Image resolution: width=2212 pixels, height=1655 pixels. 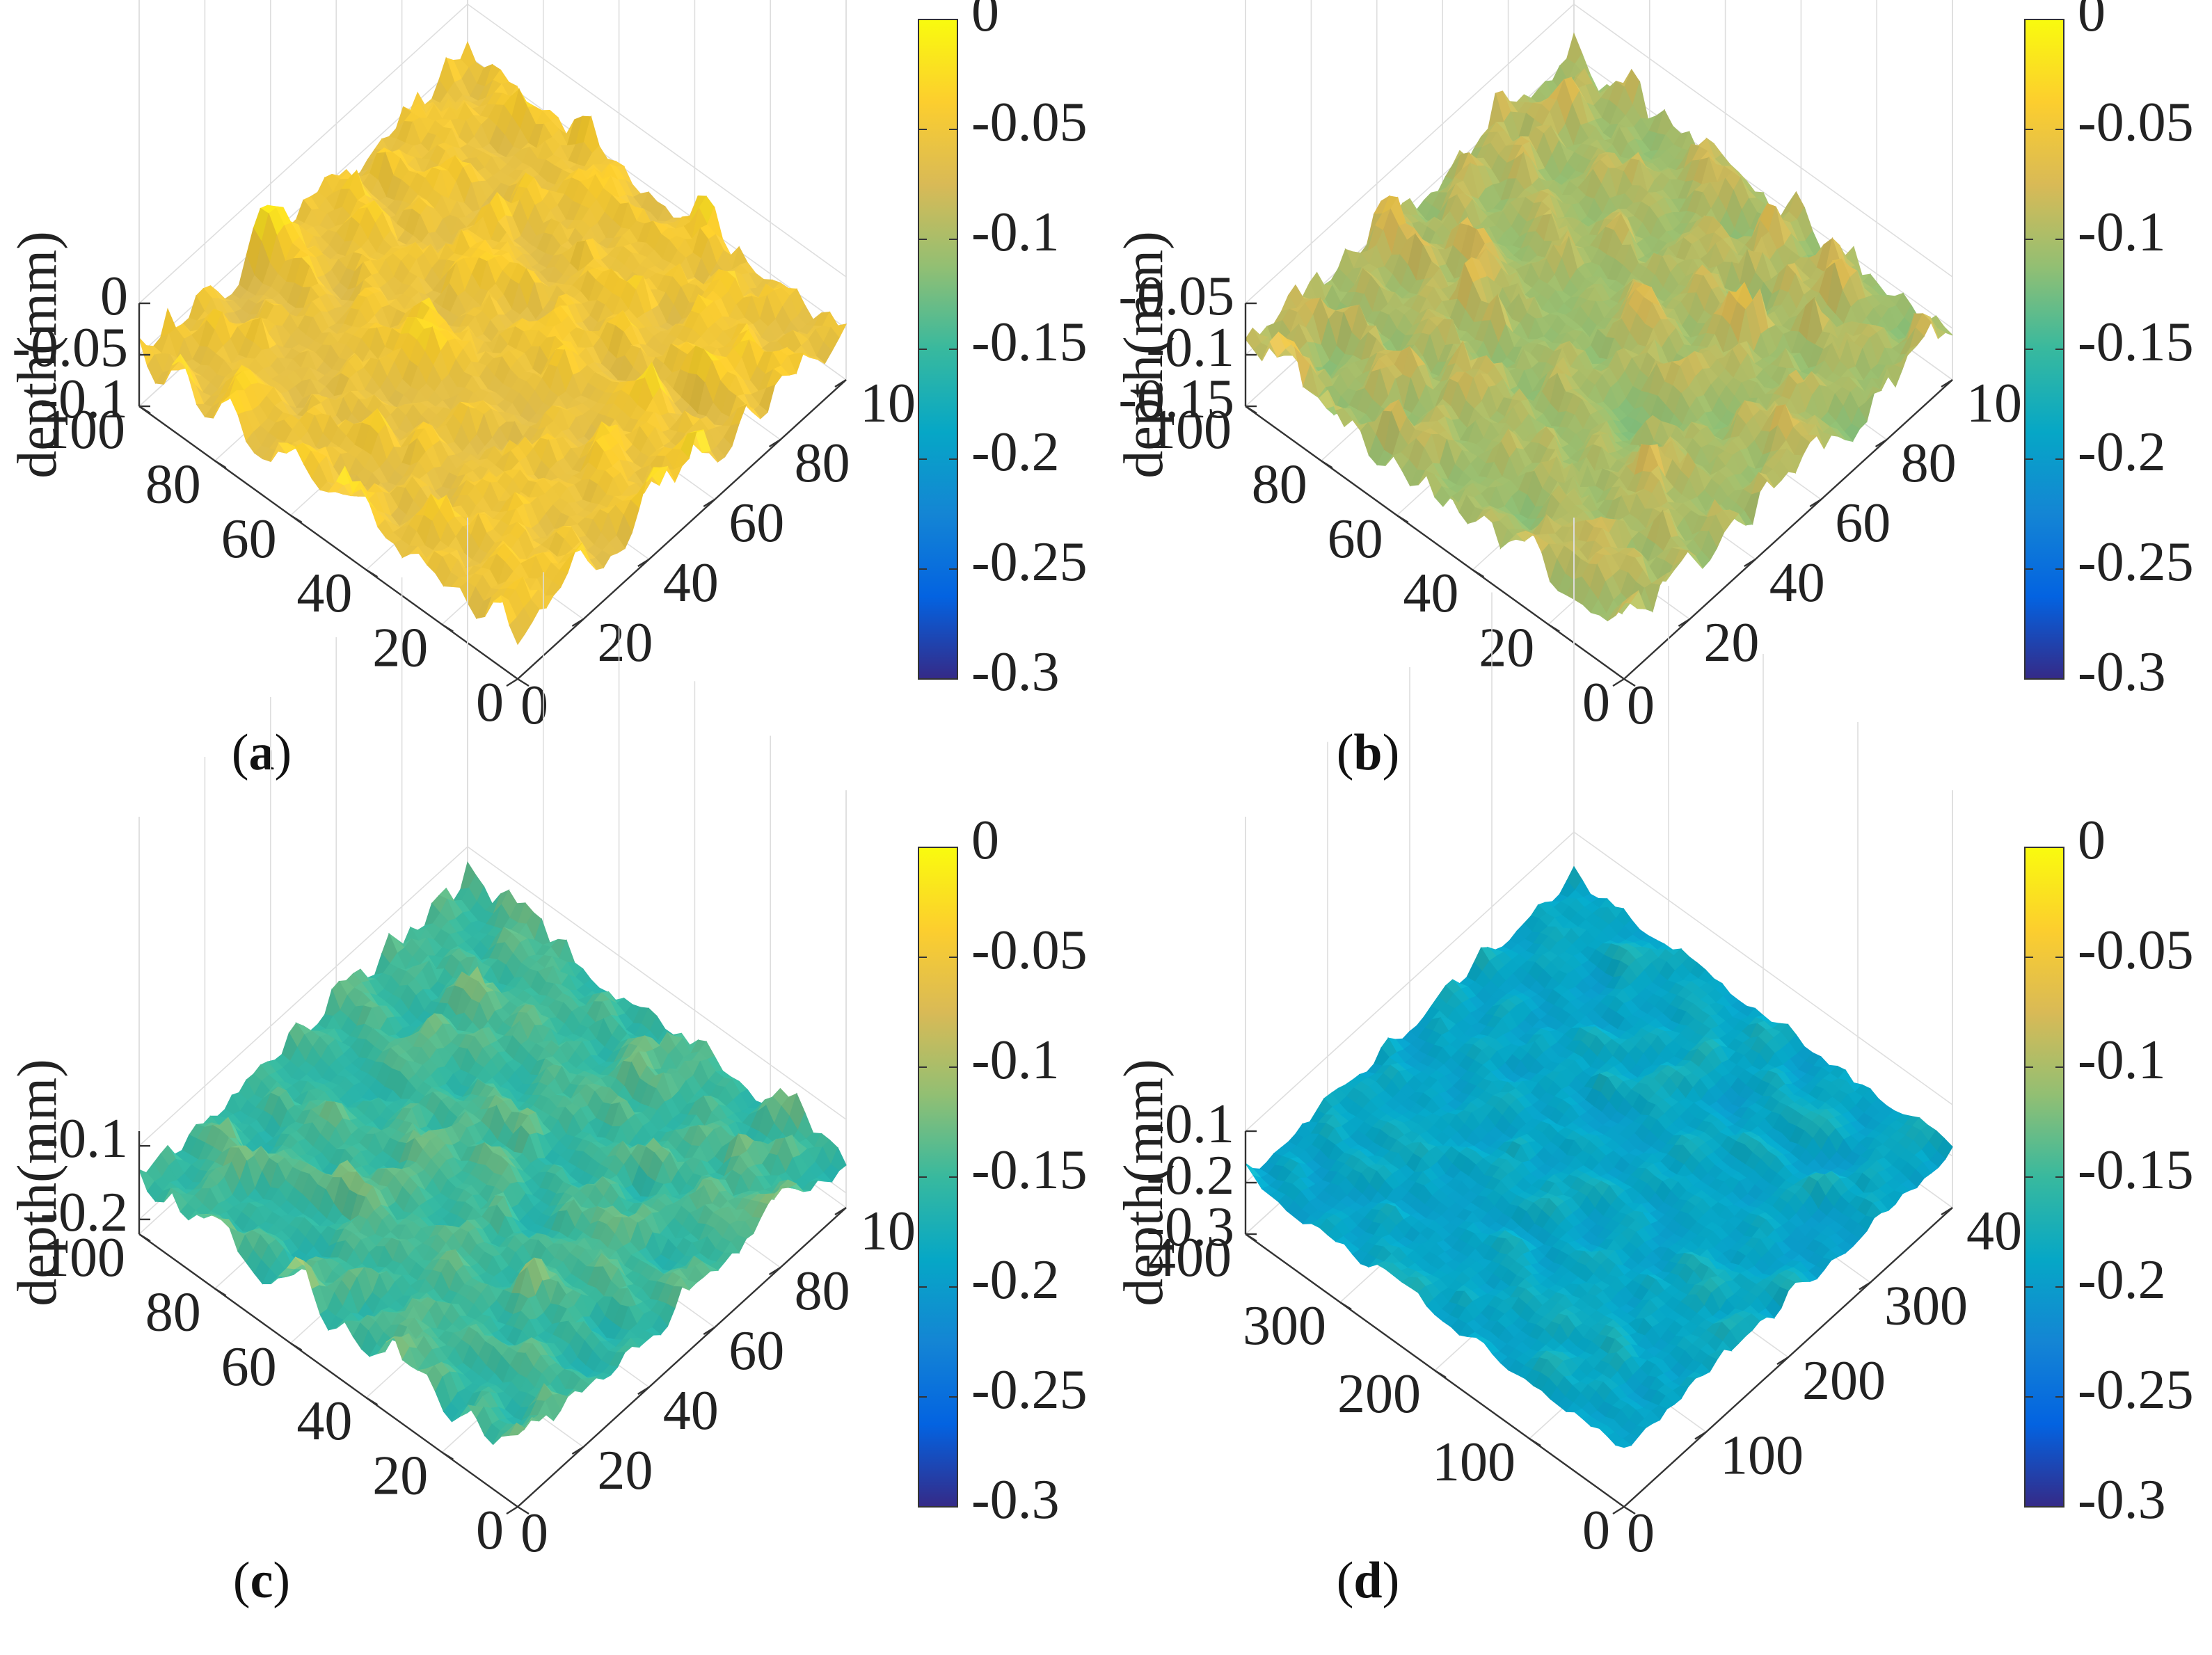 I want to click on z-tick-label: -0.15, so click(x=1176, y=399).